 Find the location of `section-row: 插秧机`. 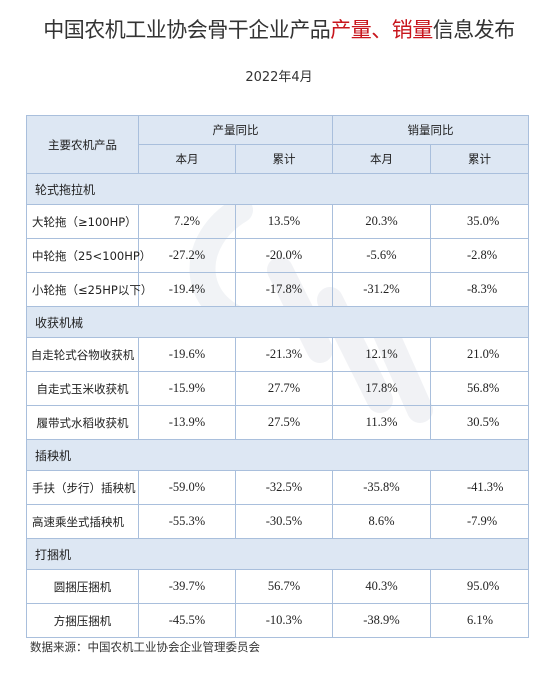

section-row: 插秧机 is located at coordinates (277, 455).